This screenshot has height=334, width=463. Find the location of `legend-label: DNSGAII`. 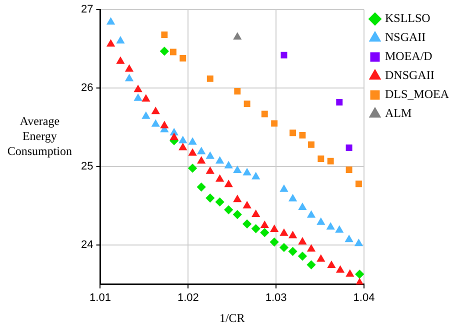

legend-label: DNSGAII is located at coordinates (409, 75).